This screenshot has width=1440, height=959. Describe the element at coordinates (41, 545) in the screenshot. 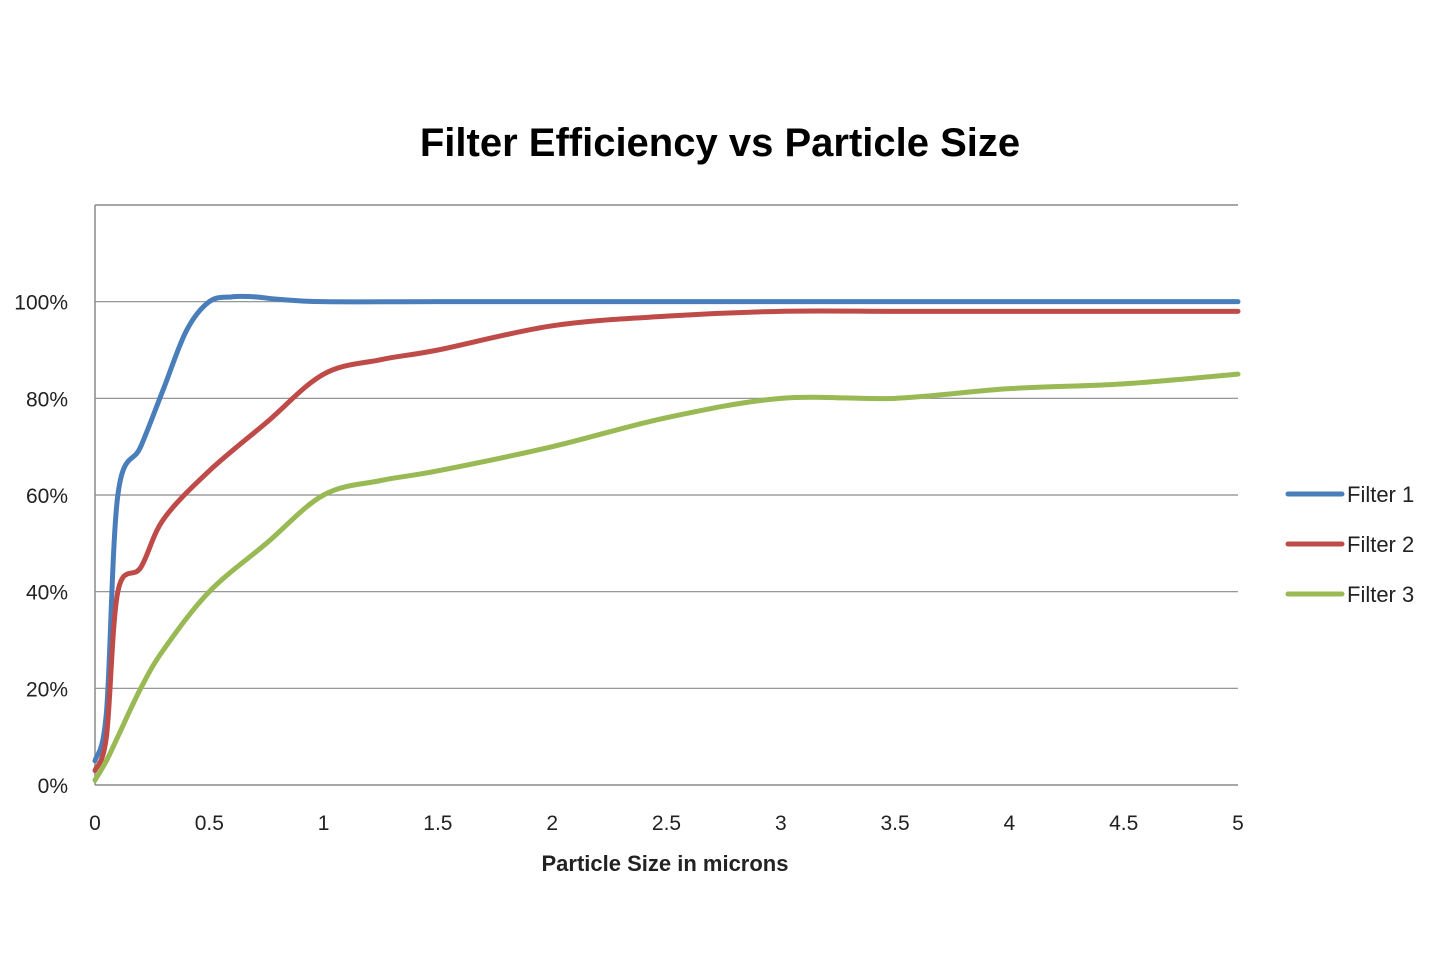

I see `y-tick-labels: 0% 20% 40% 60% 80% 100%` at that location.